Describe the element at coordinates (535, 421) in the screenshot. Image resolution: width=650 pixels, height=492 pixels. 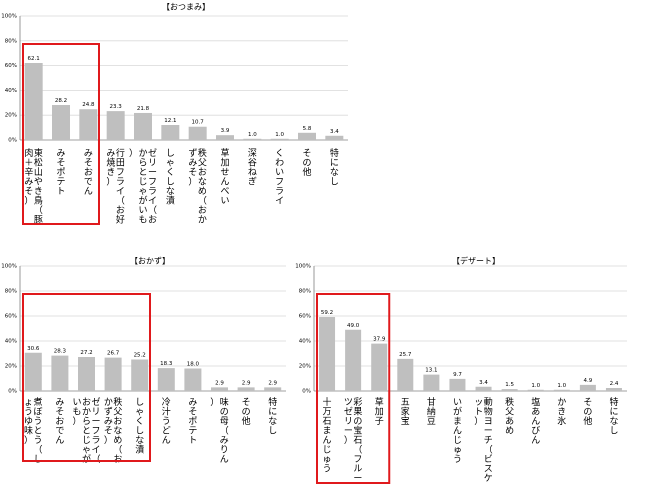
I see `category-label: 塩あんびん` at that location.